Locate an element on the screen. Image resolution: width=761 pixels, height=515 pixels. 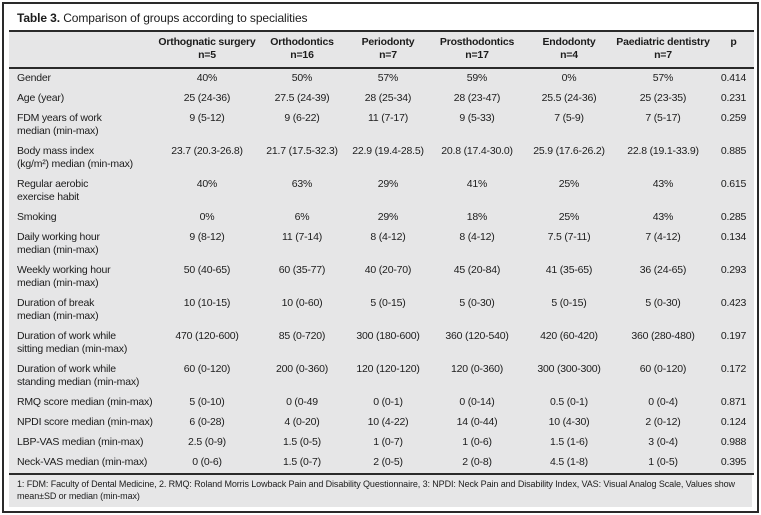
cell-value: 57% is located at coordinates (388, 78).